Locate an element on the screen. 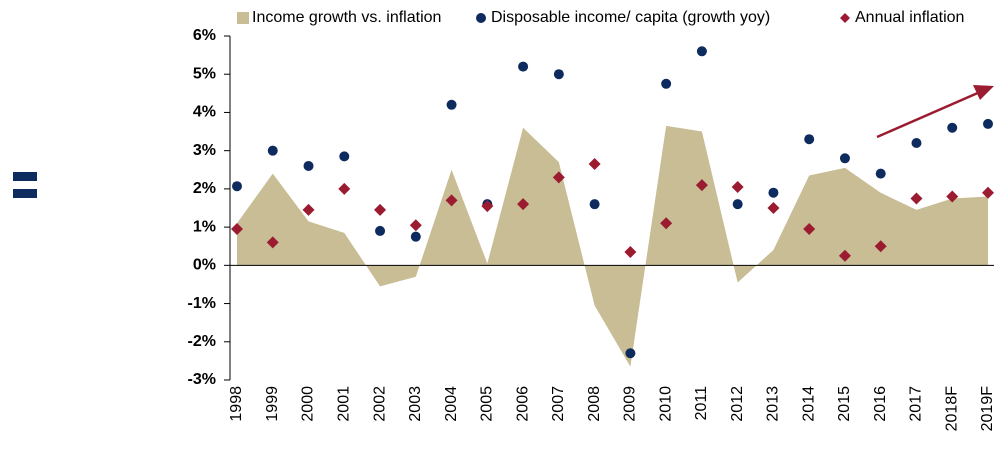 The width and height of the screenshot is (994, 451). trend-arrow is located at coordinates (928, 114).